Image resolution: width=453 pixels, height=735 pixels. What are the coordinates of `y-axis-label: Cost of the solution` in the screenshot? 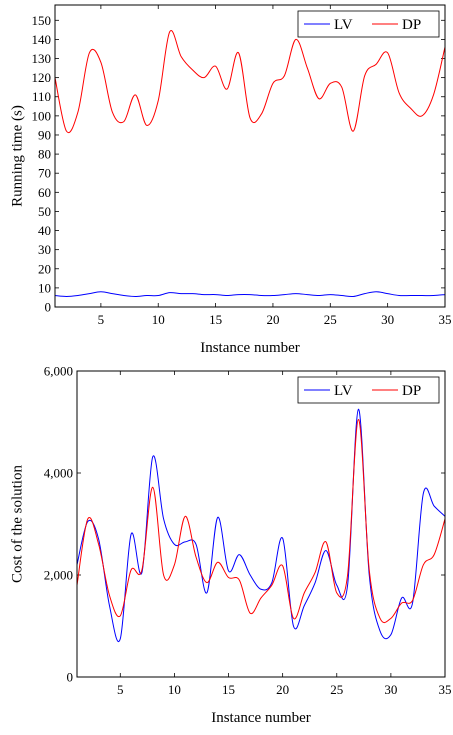 It's located at (17, 524).